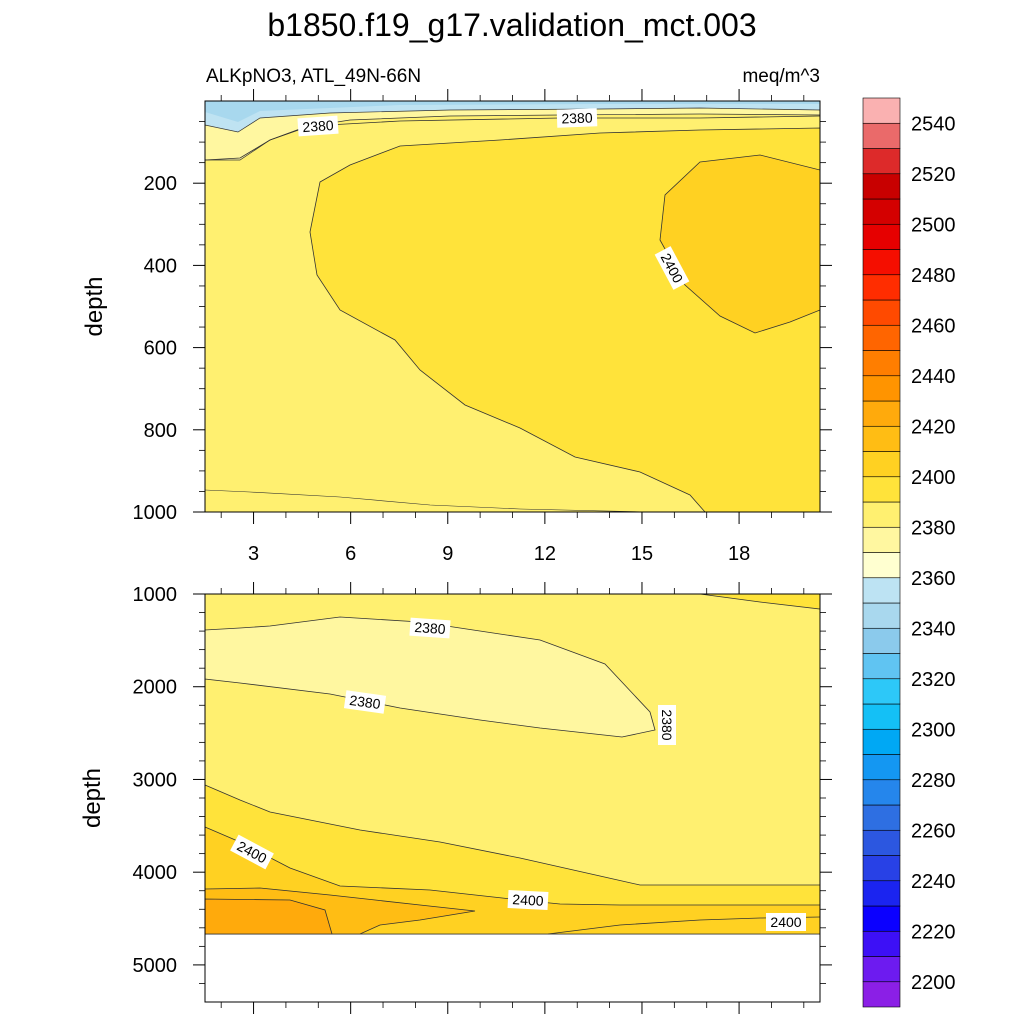 This screenshot has width=1024, height=1024. What do you see at coordinates (92, 798) in the screenshot?
I see `lower-y-axis-label: depth` at bounding box center [92, 798].